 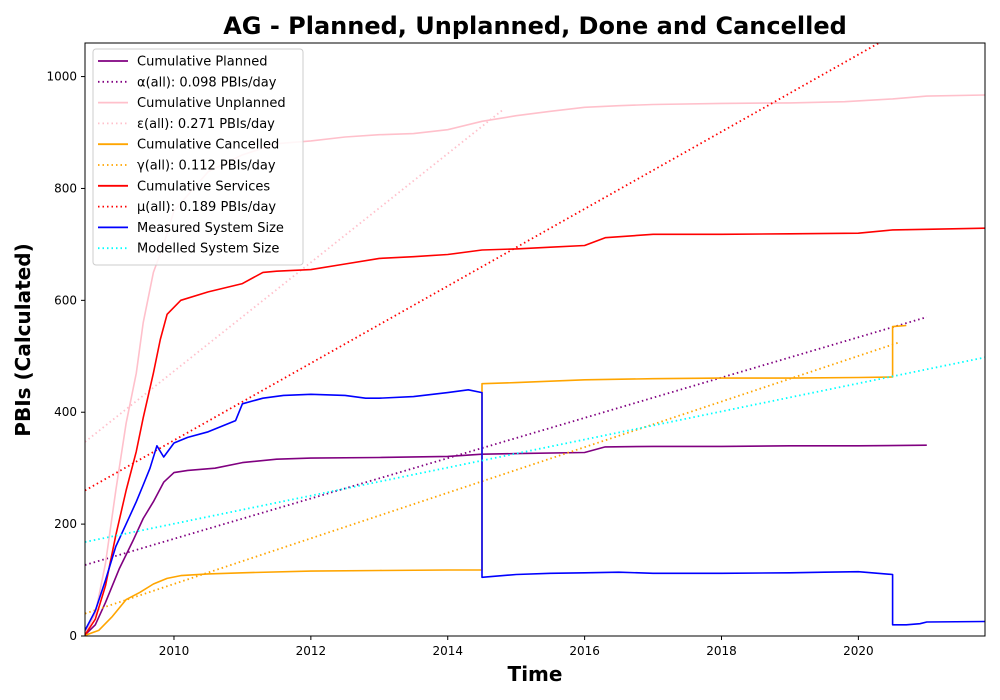 I want to click on x-axis-title: Time, so click(x=535, y=674).